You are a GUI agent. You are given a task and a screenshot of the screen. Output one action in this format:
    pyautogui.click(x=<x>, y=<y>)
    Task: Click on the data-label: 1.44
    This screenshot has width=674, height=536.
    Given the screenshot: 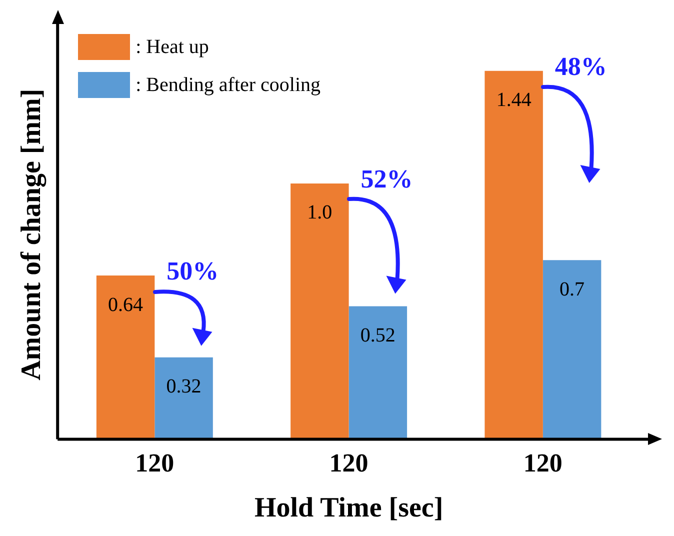 What is the action you would take?
    pyautogui.click(x=514, y=100)
    